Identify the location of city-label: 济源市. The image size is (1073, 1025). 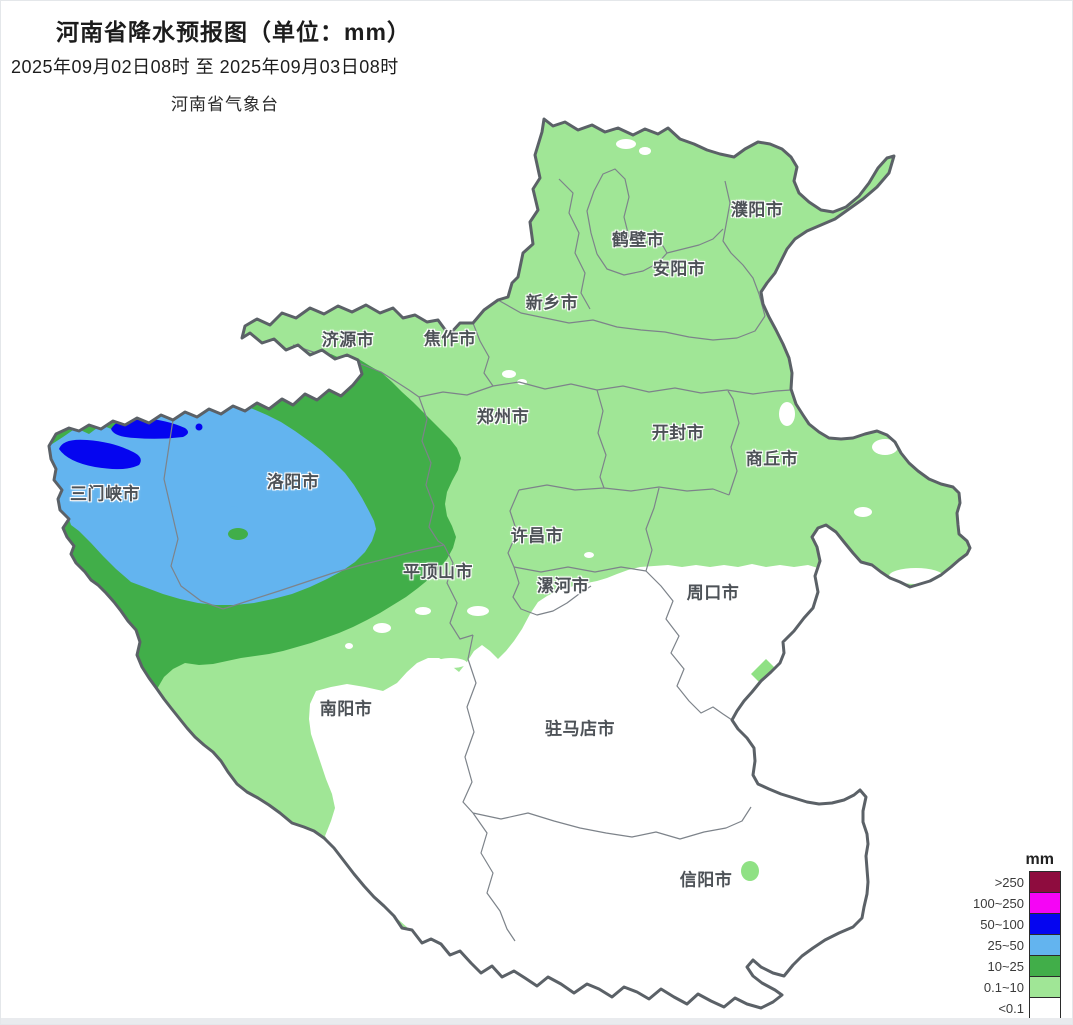
(348, 340).